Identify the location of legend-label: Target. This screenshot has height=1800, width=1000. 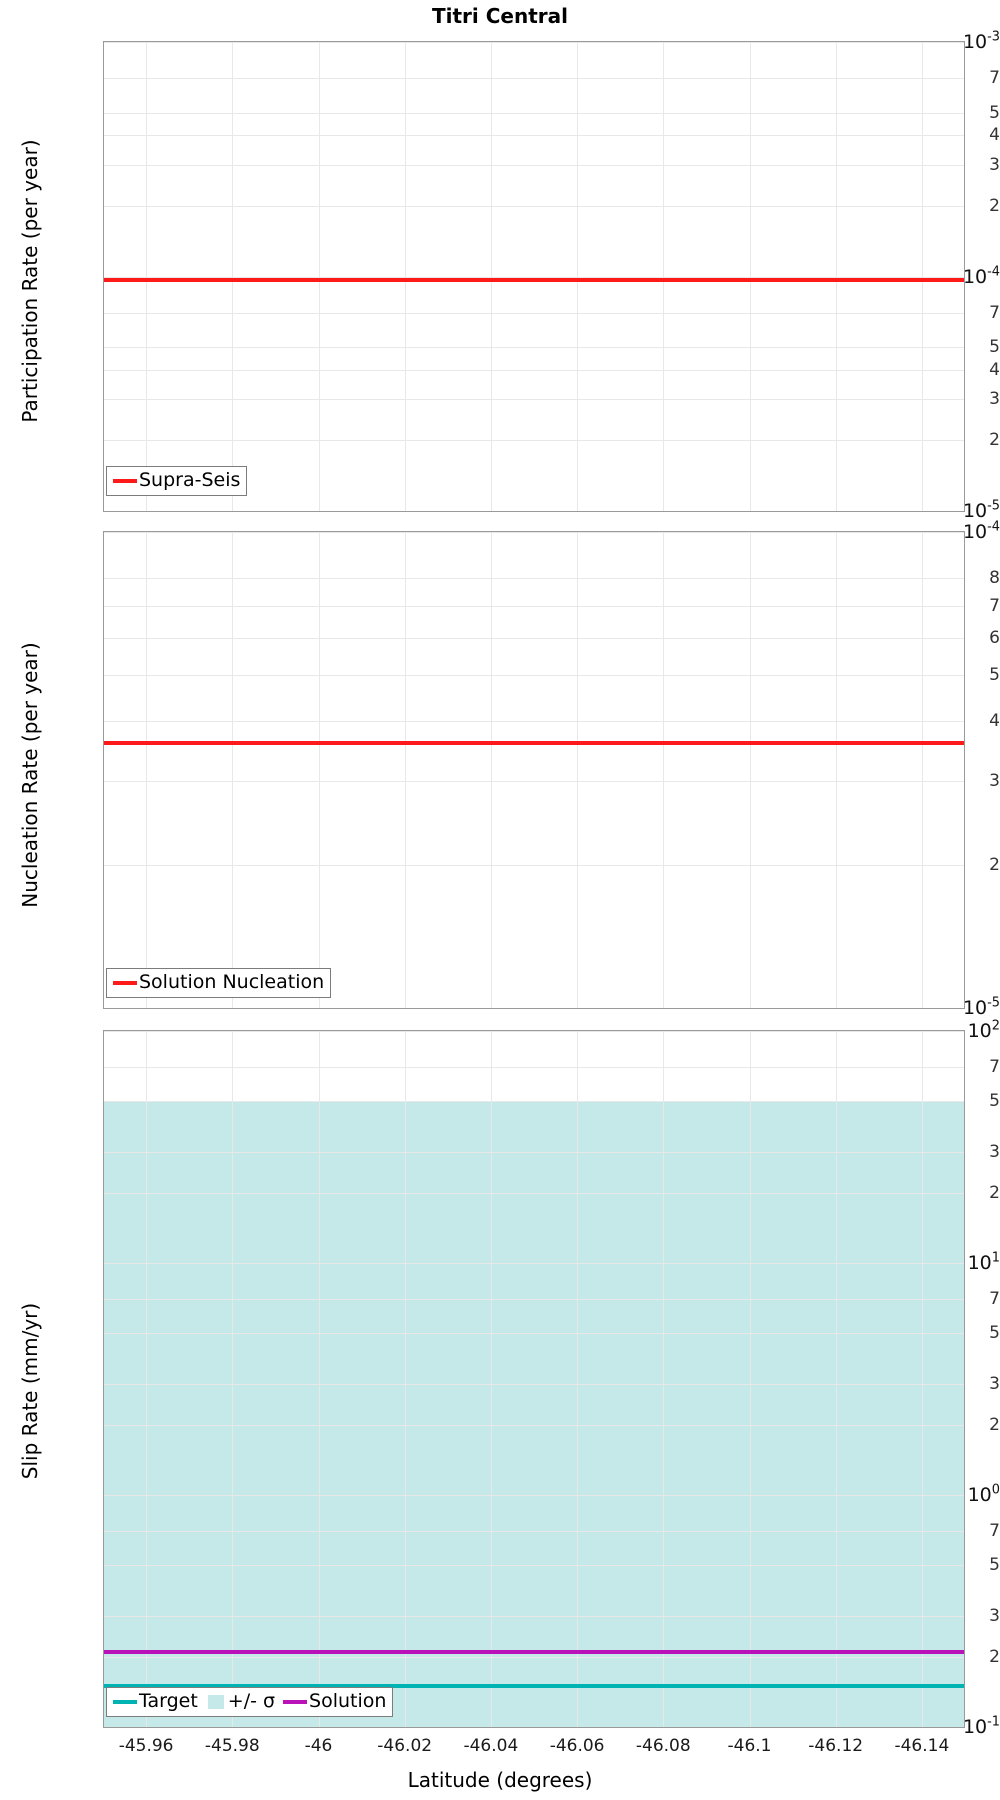
(168, 1701).